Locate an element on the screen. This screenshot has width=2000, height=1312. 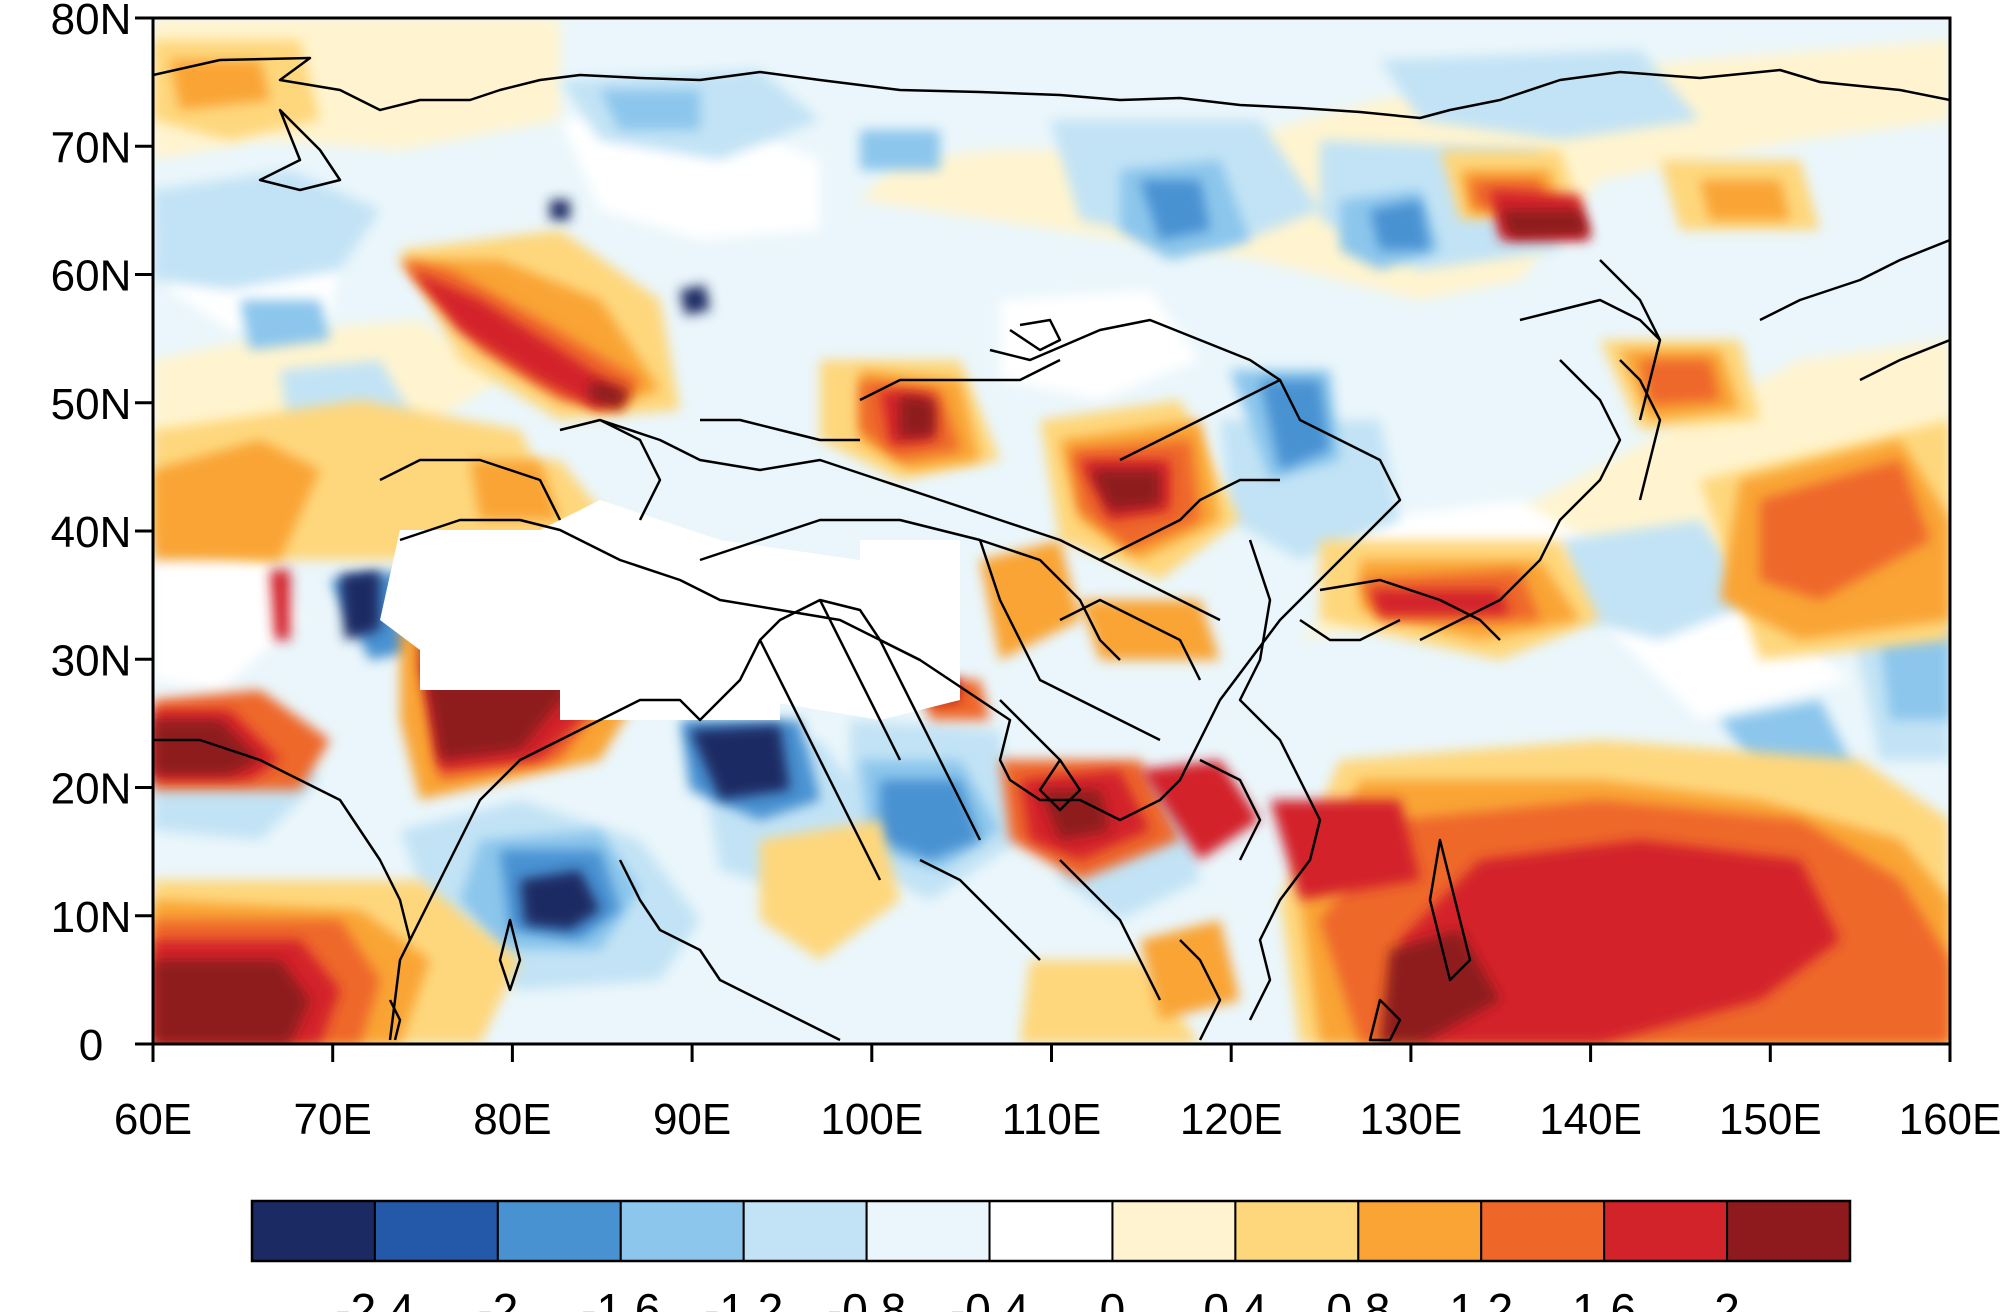
lat-tick-label: 30N is located at coordinates (91, 660).